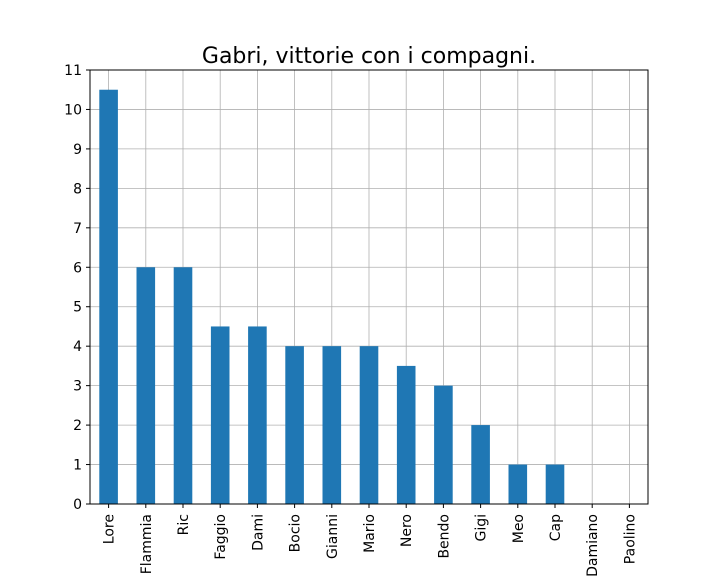  Describe the element at coordinates (296, 533) in the screenshot. I see `x-tick-label: Bocio` at that location.